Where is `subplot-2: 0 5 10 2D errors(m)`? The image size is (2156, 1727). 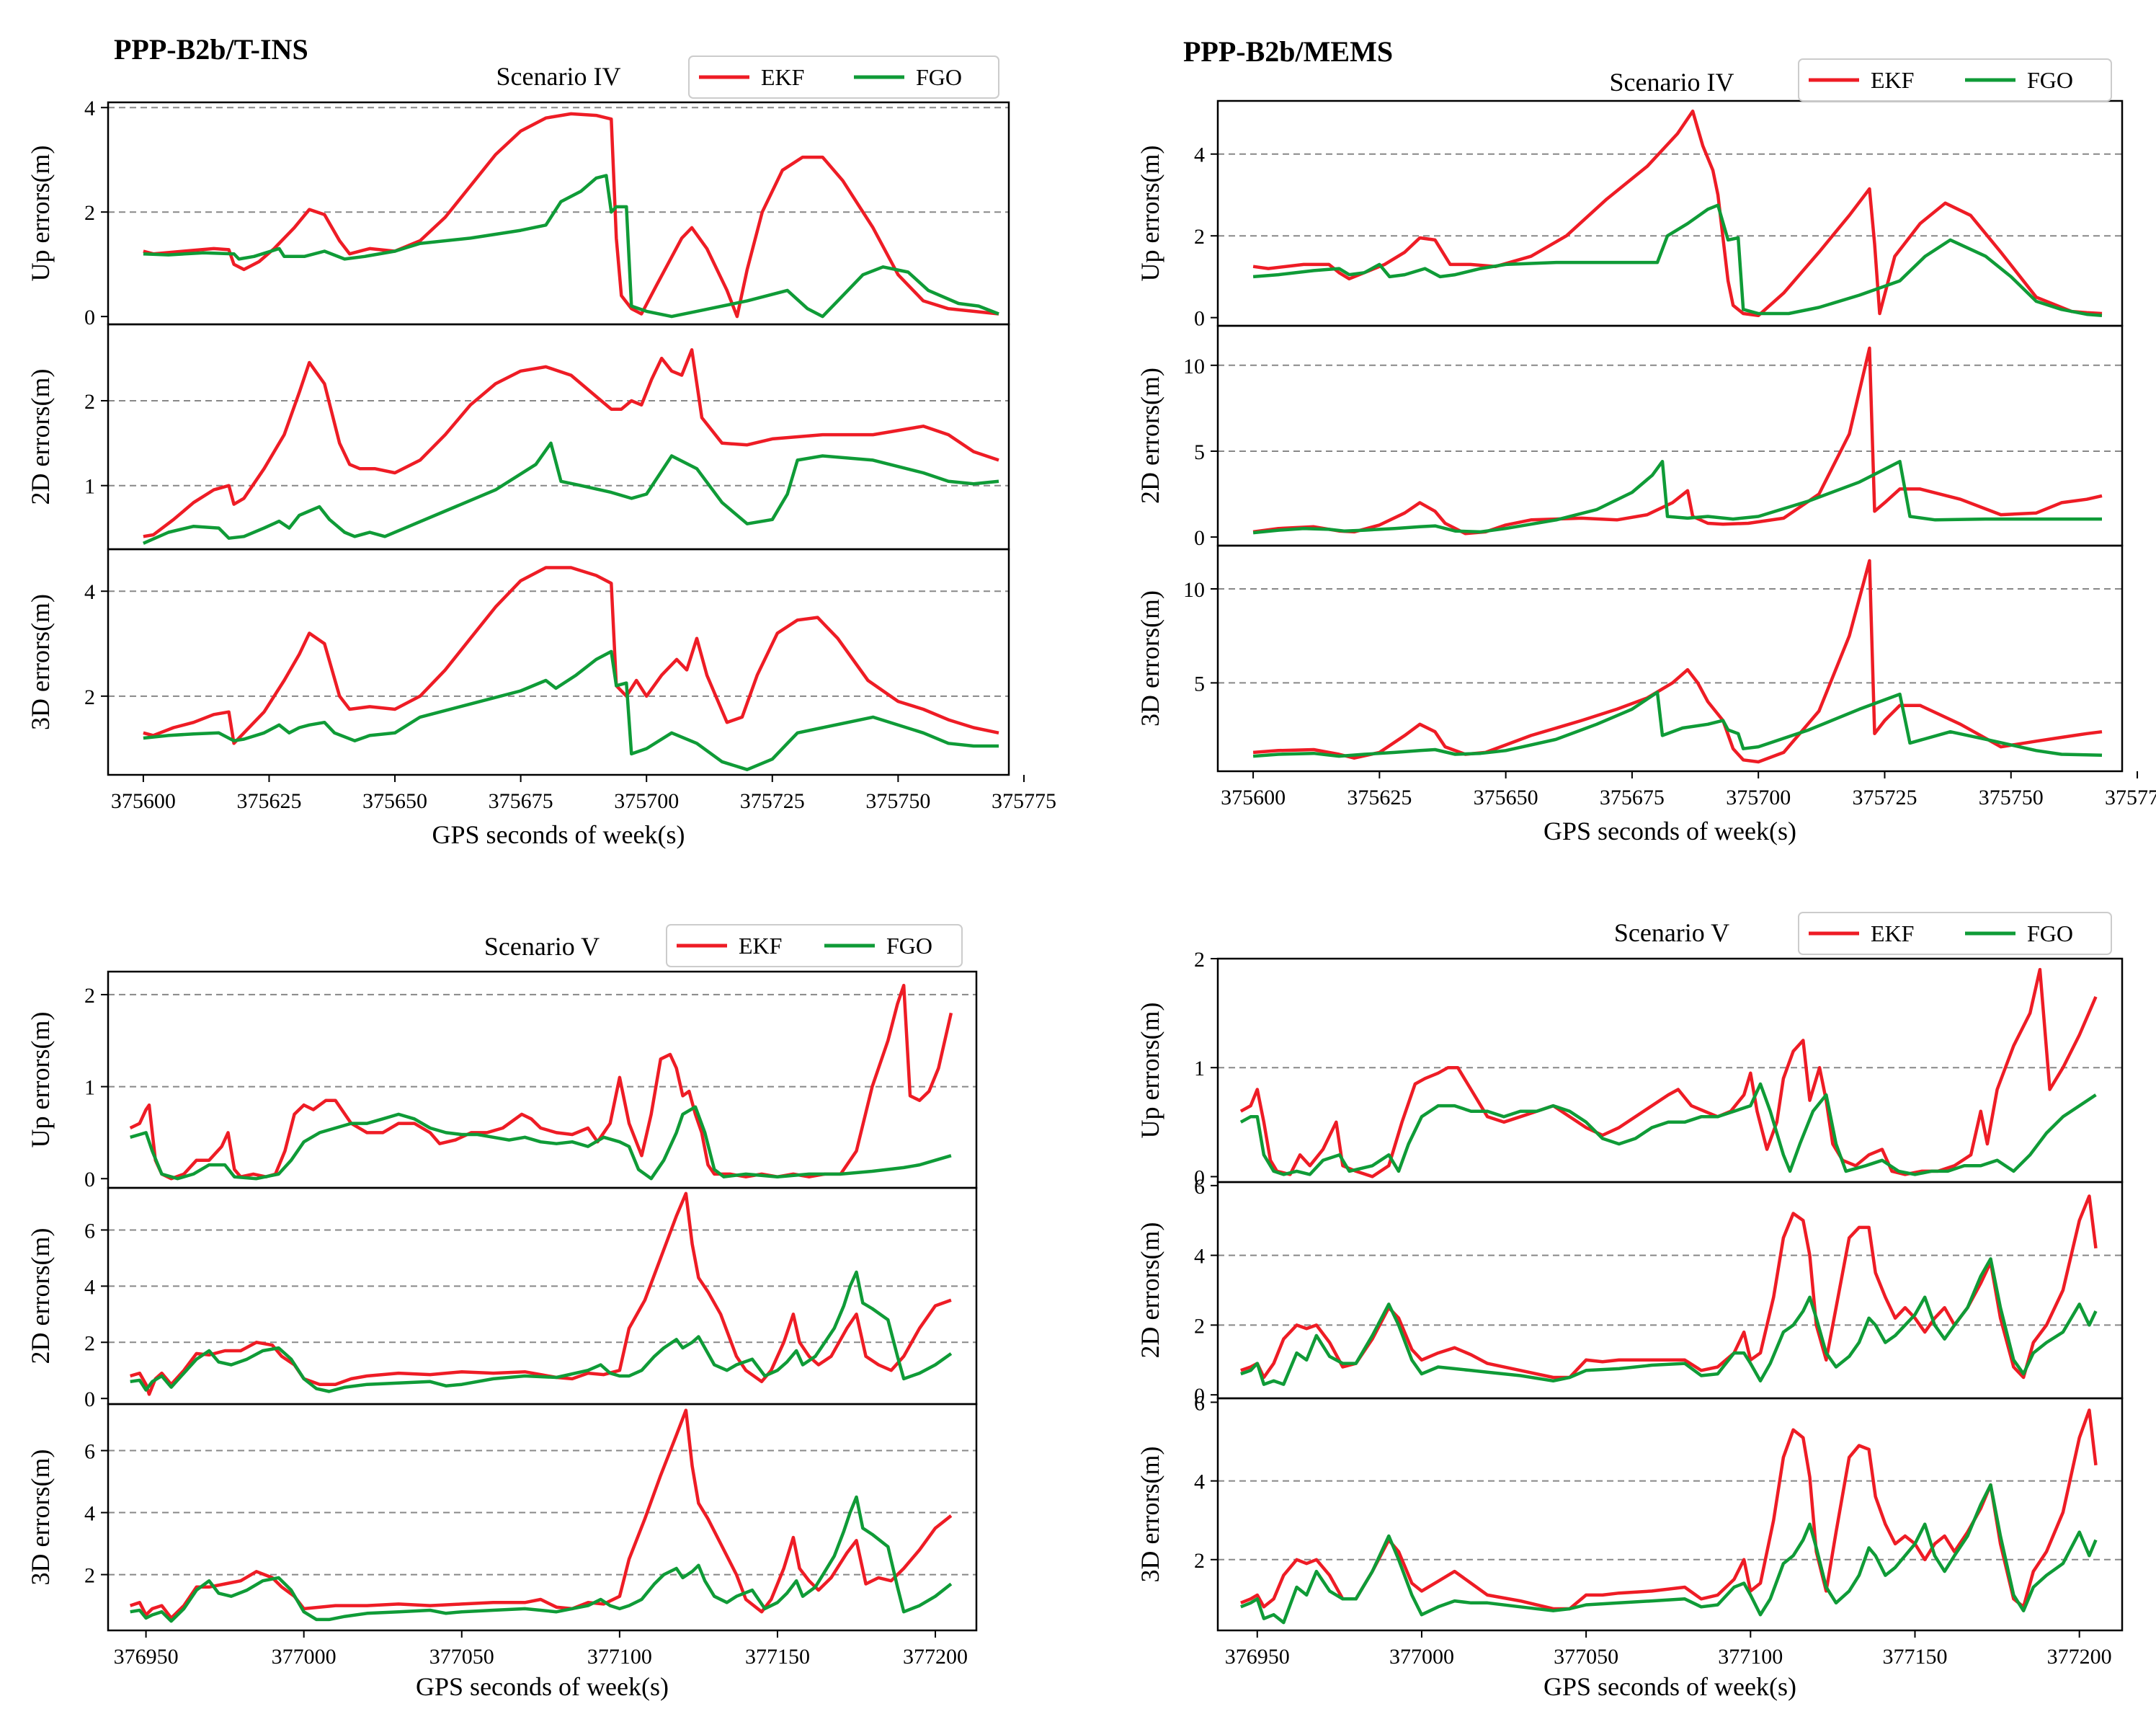
subplot-2: 0 5 10 2D errors(m) is located at coordinates (1630, 437).